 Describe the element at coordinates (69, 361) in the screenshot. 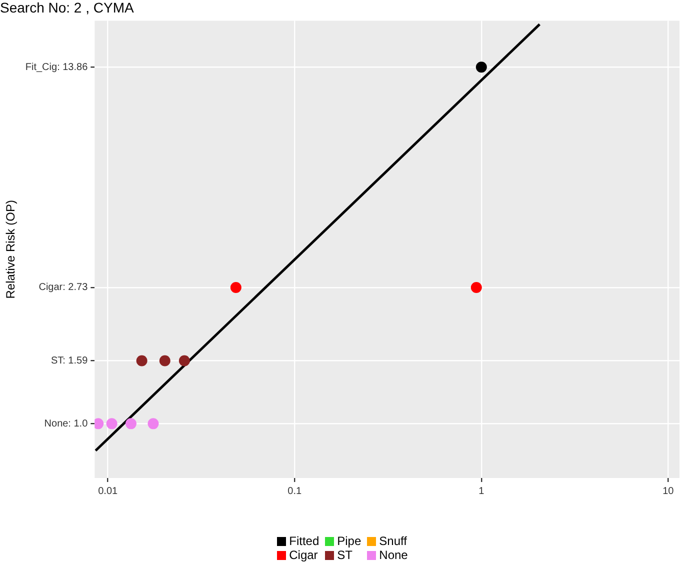

I see `y-tick-label: ST: 1.59` at that location.